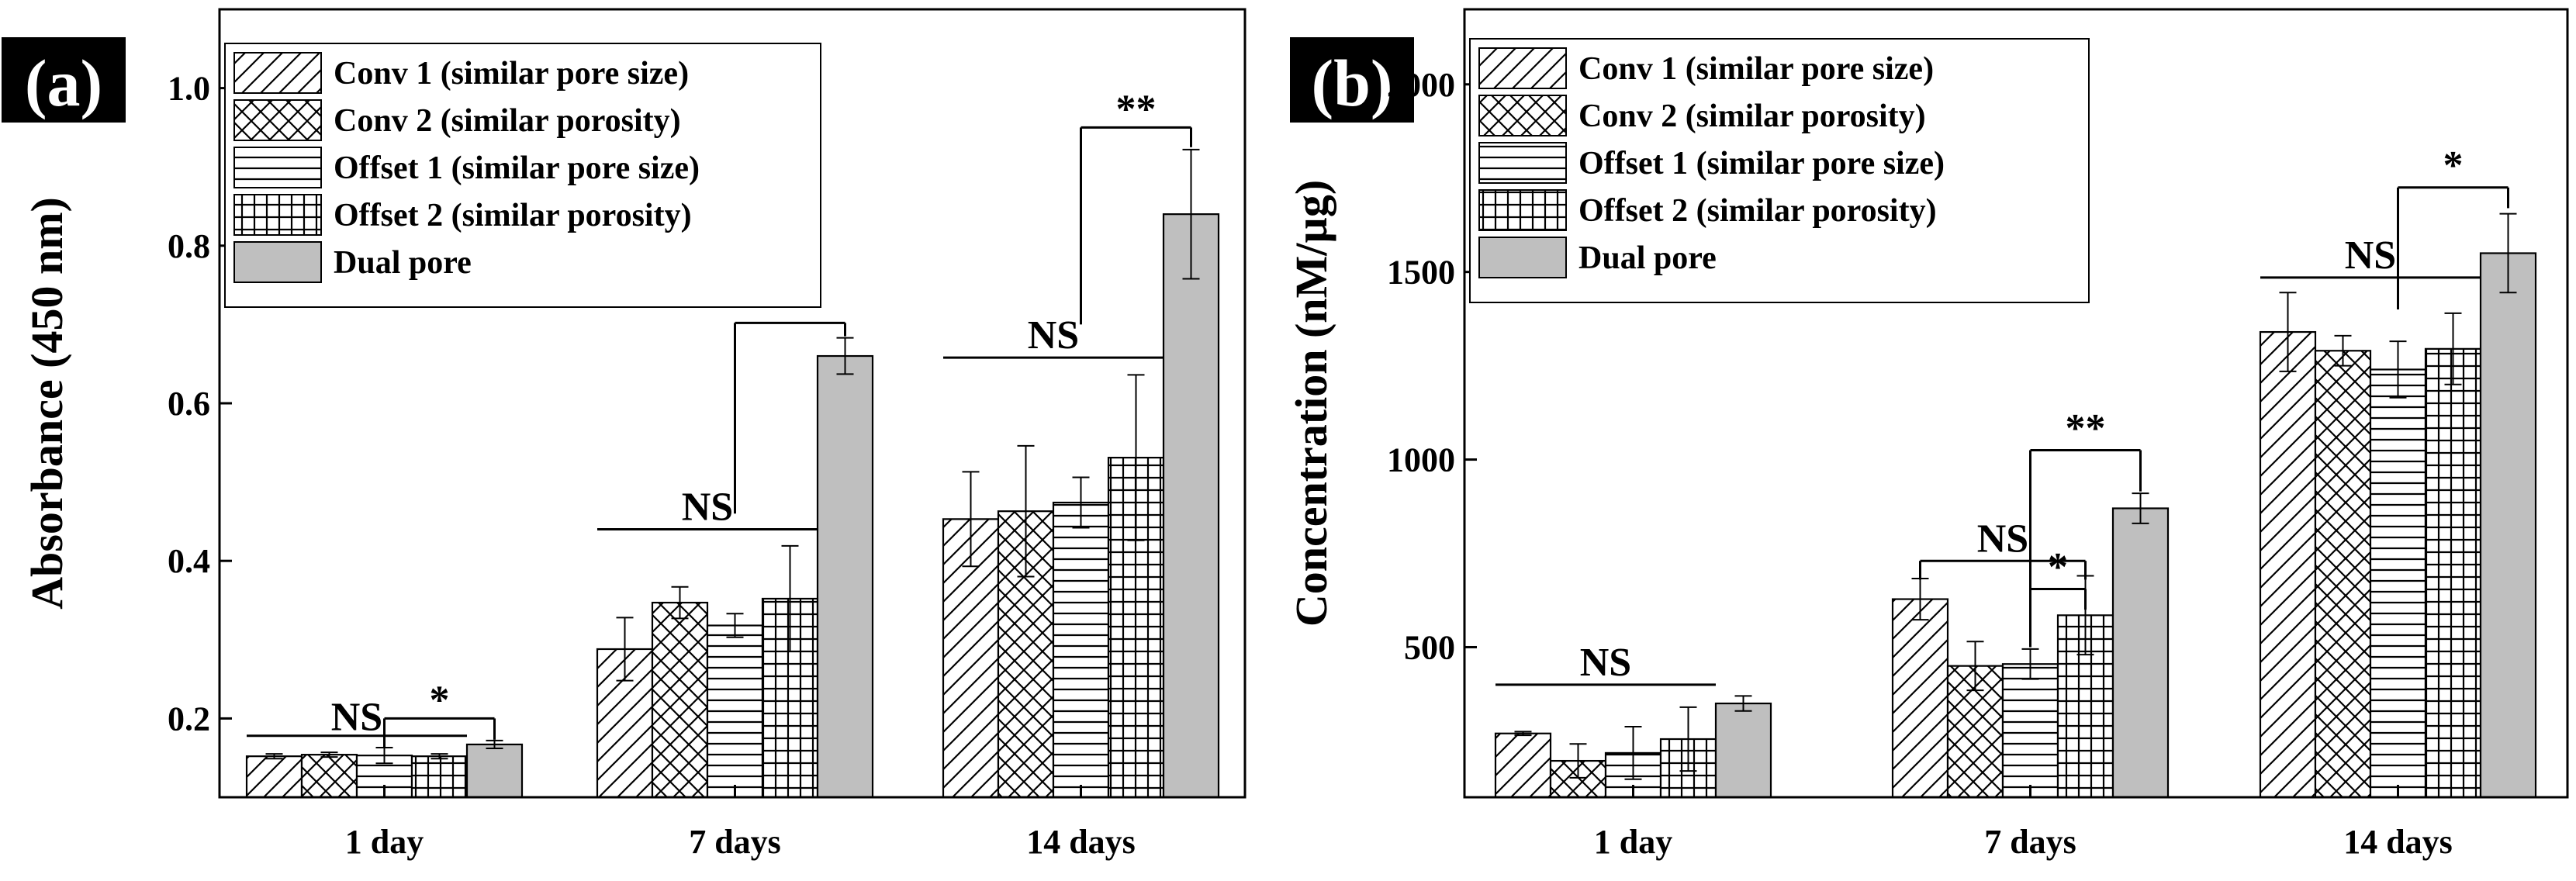 The image size is (2576, 881). Describe the element at coordinates (384, 842) in the screenshot. I see `x-tick-label: 1 day` at that location.